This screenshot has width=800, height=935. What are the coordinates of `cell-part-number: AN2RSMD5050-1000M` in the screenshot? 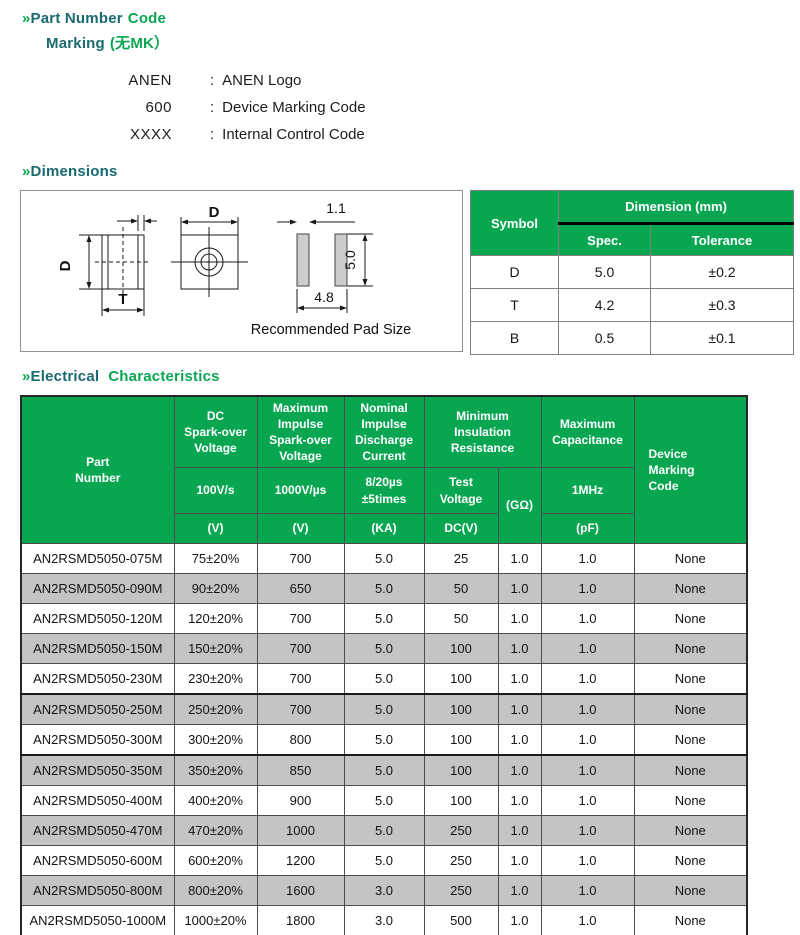 It's located at (97, 920).